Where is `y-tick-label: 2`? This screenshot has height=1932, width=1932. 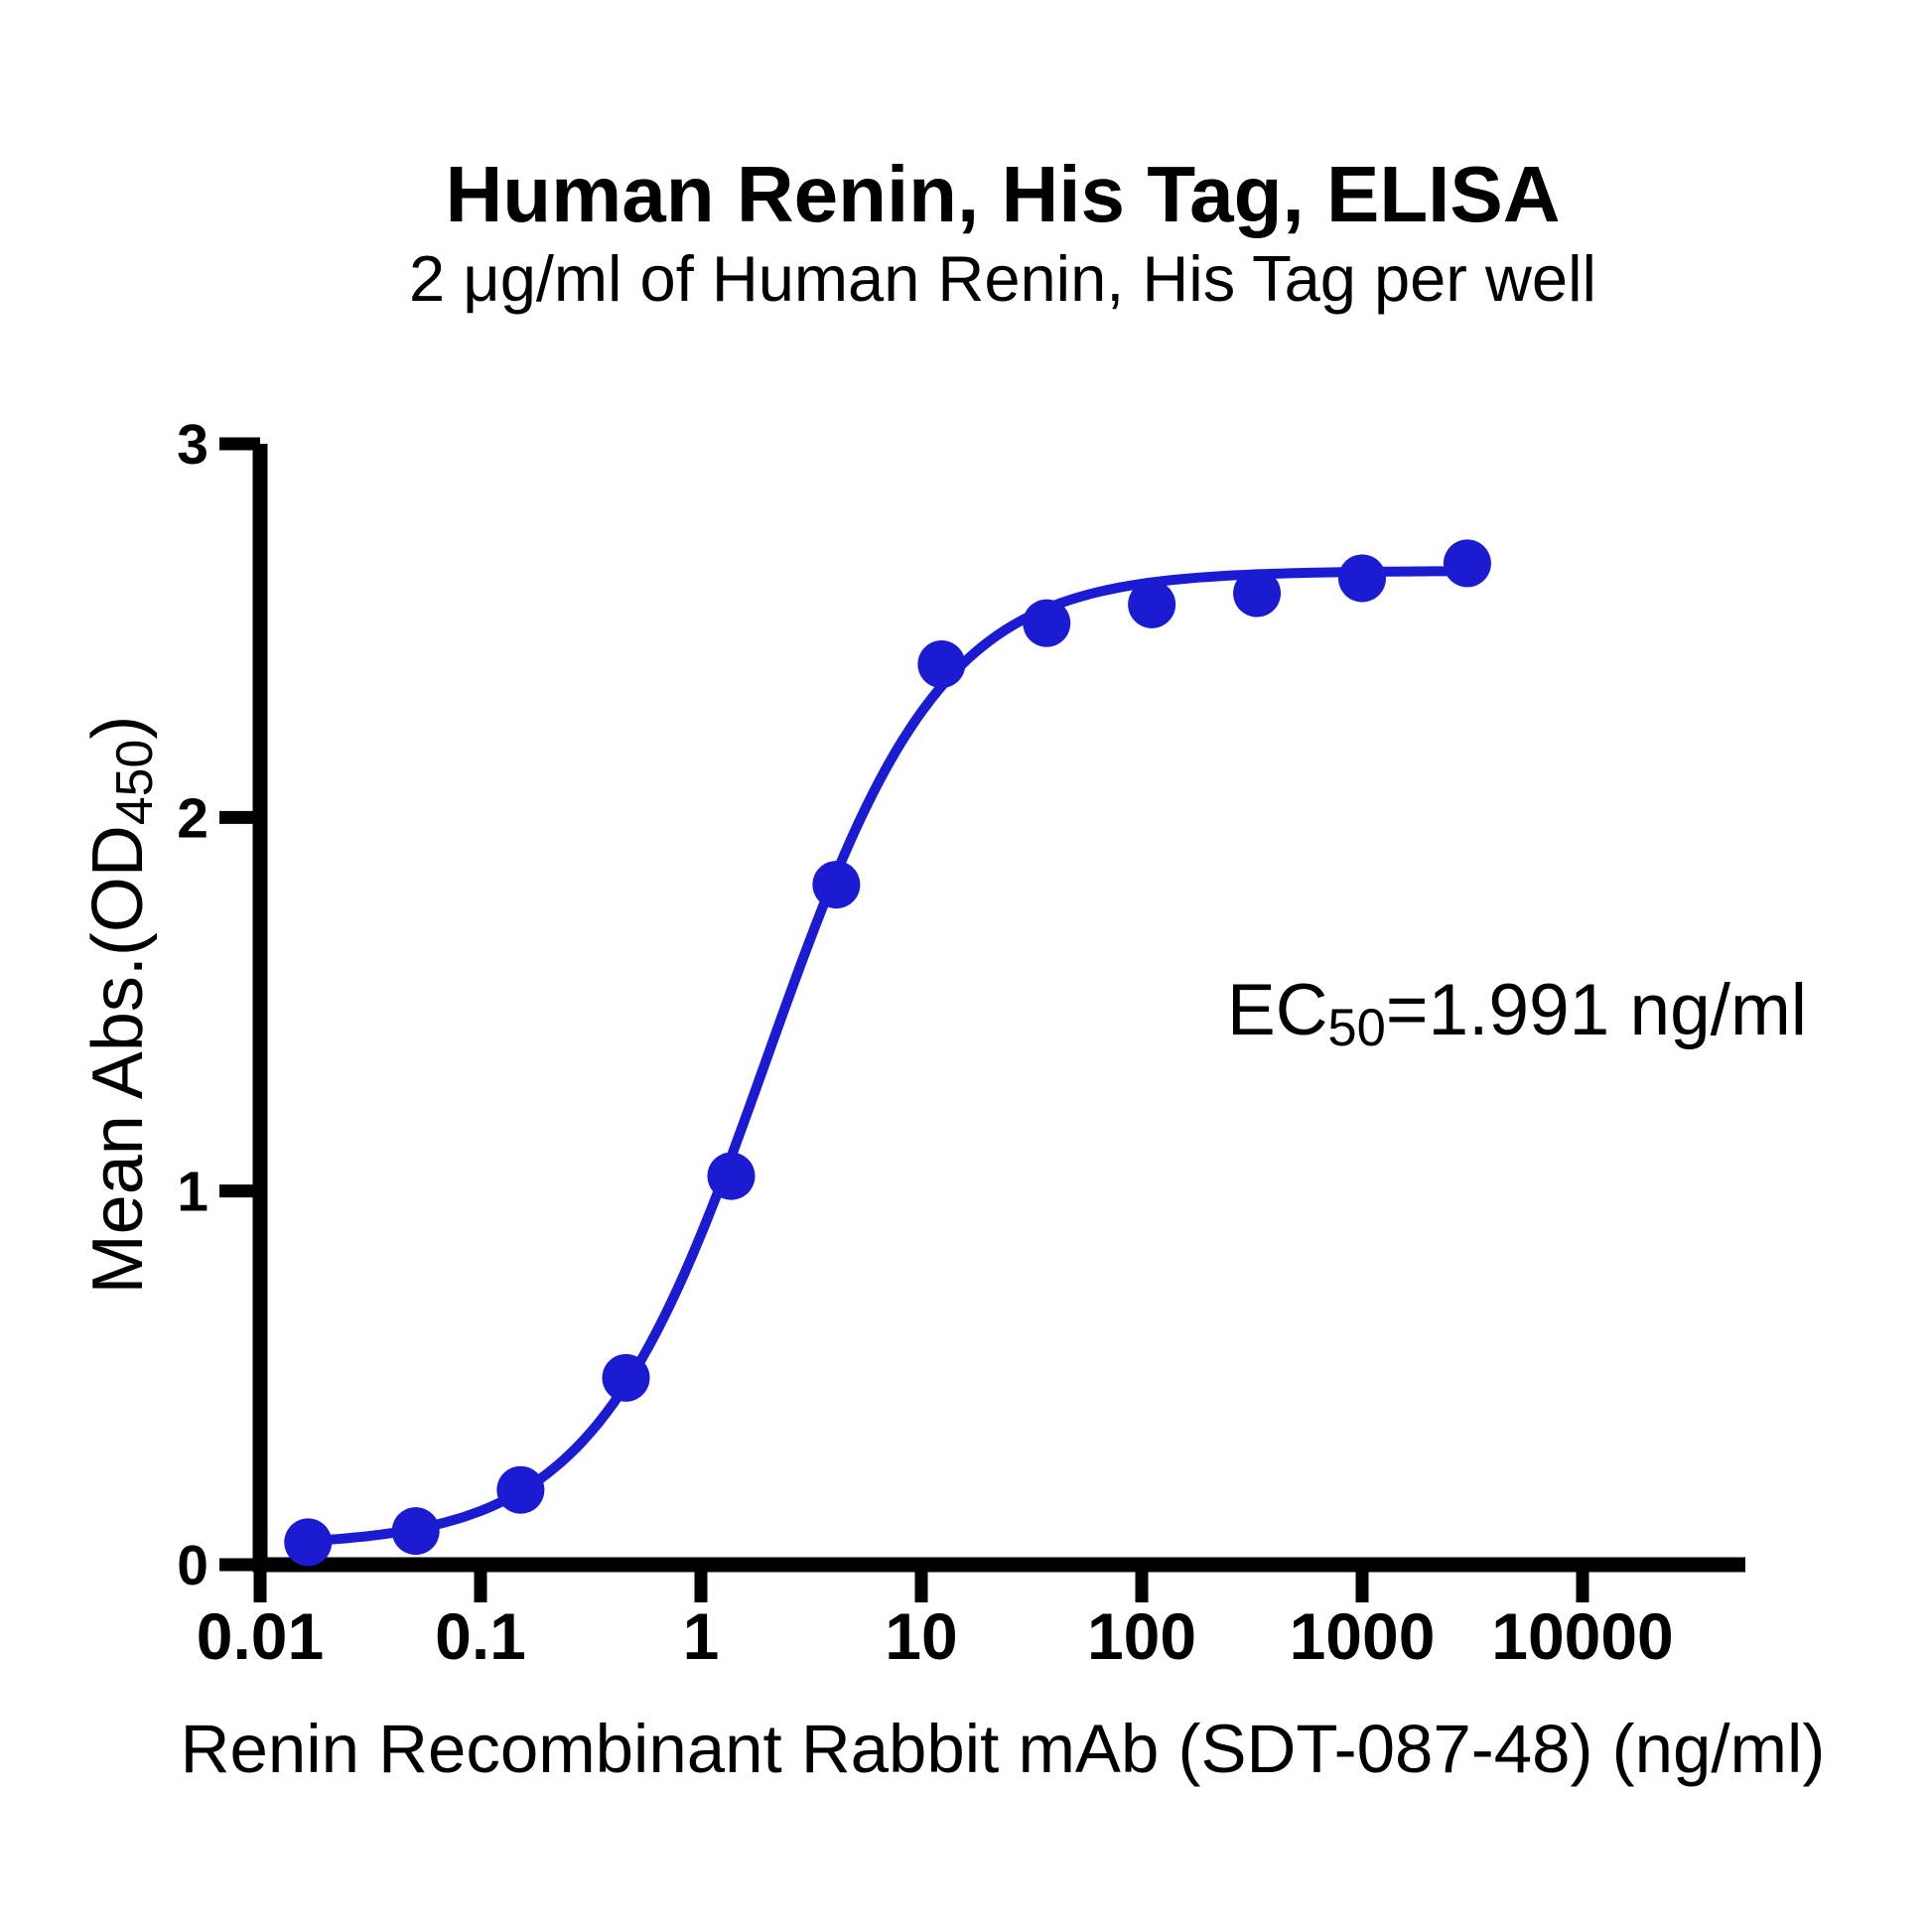 y-tick-label: 2 is located at coordinates (193, 818).